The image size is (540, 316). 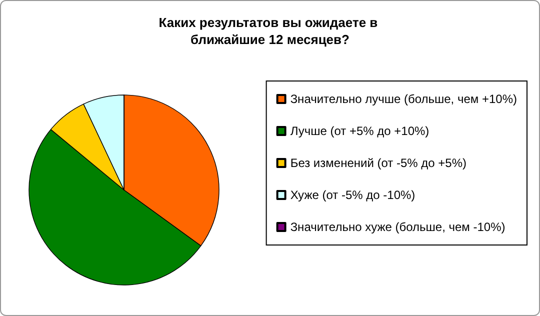 What do you see at coordinates (398, 227) in the screenshot?
I see `legend-label: Значительно хуже (больше, чем -10%)` at bounding box center [398, 227].